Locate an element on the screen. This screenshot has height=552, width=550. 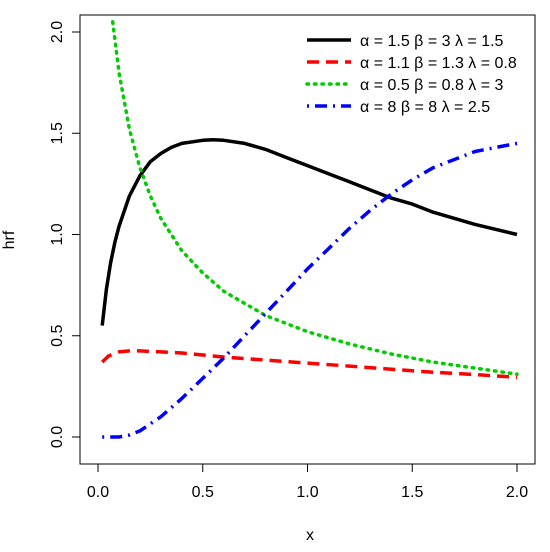
y-tick-label: 1.0 is located at coordinates (57, 234).